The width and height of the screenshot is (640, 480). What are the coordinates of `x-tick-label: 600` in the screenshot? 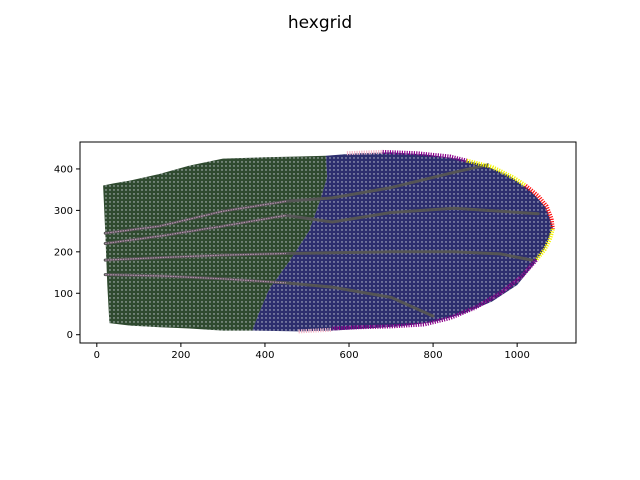 It's located at (348, 355).